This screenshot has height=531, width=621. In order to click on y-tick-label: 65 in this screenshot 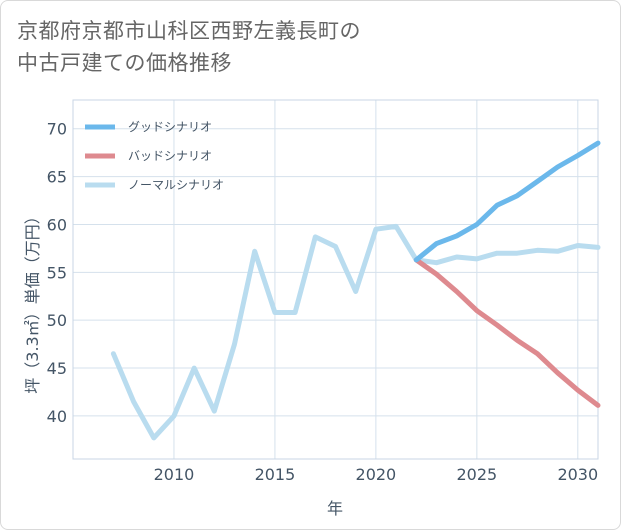, I will do `click(57, 177)`.